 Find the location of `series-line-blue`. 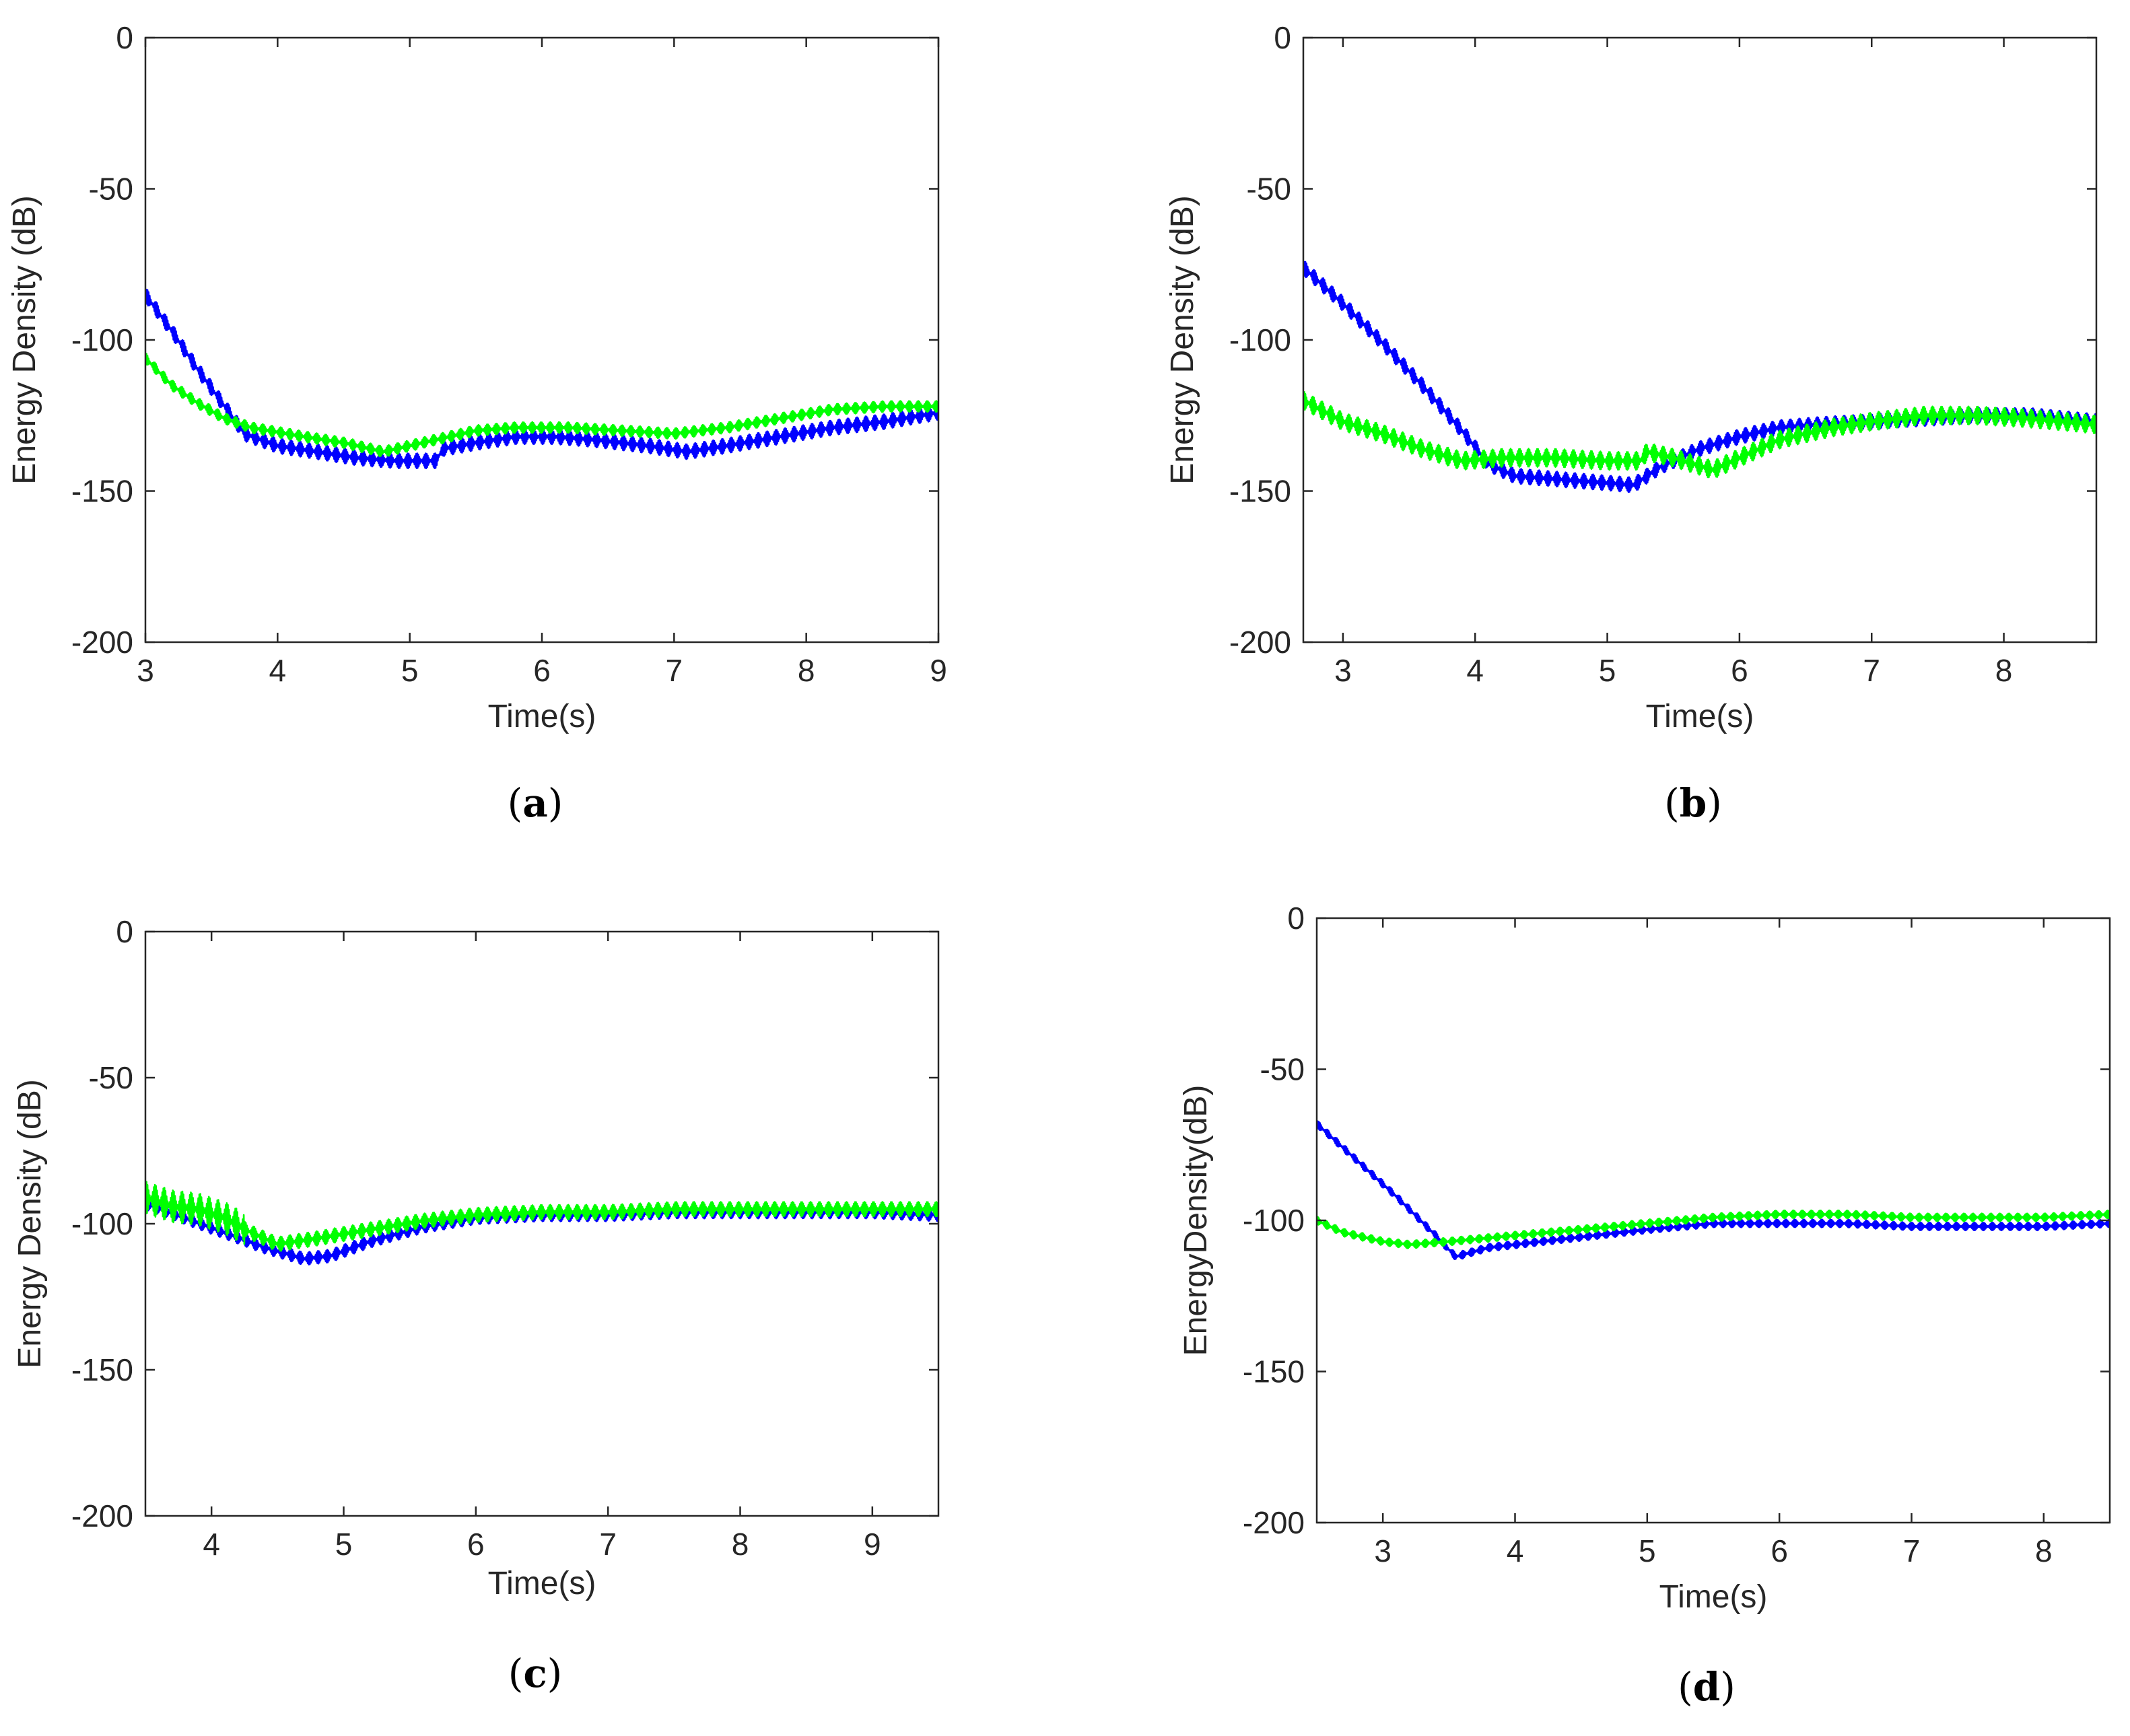

series-line-blue is located at coordinates (541, 379).